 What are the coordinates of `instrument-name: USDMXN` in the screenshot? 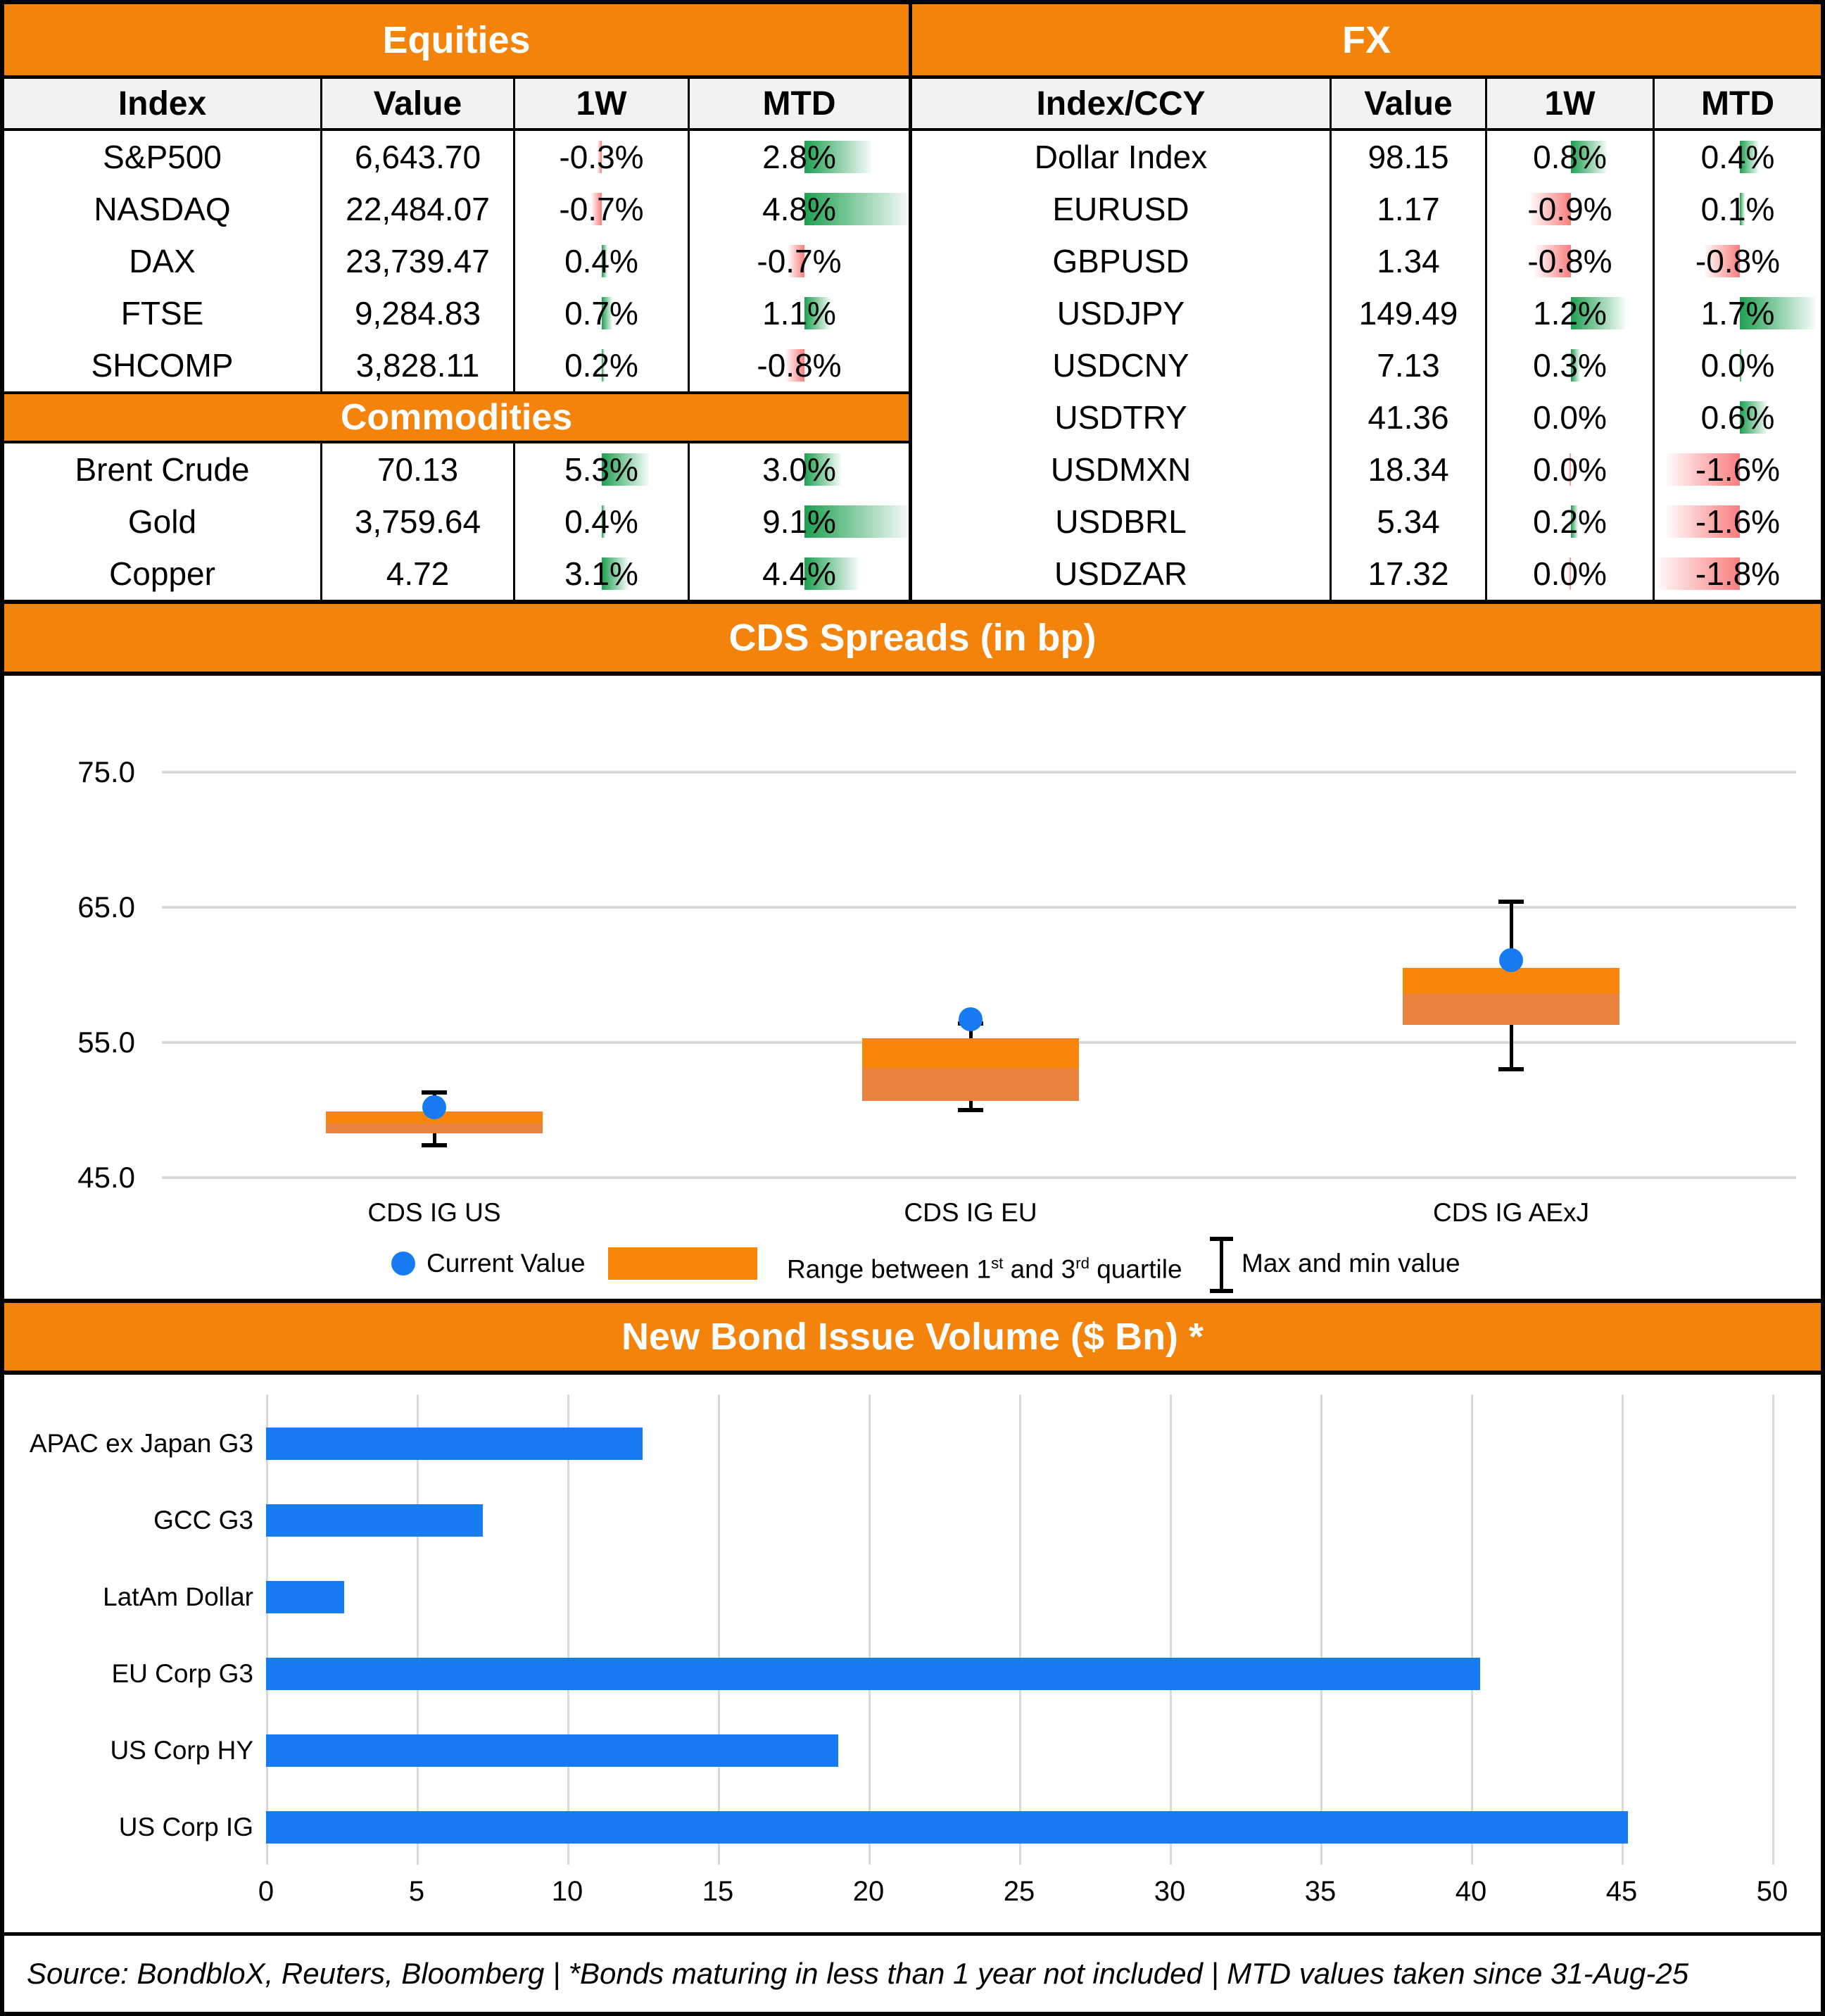 It's located at (1122, 470).